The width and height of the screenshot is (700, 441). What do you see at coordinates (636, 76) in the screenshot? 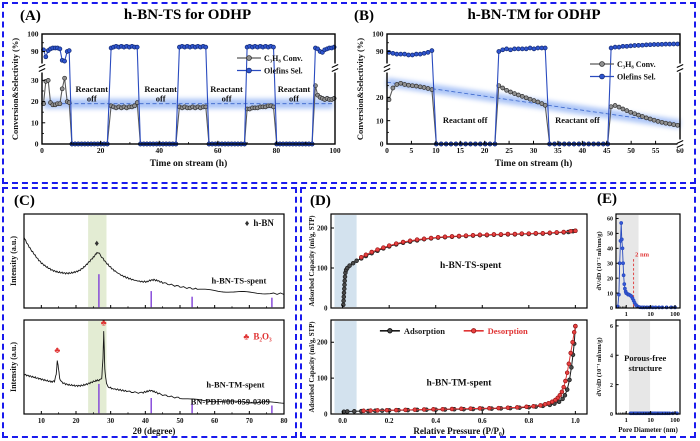
I see `svg-text: Olefins Sel.` at bounding box center [636, 76].